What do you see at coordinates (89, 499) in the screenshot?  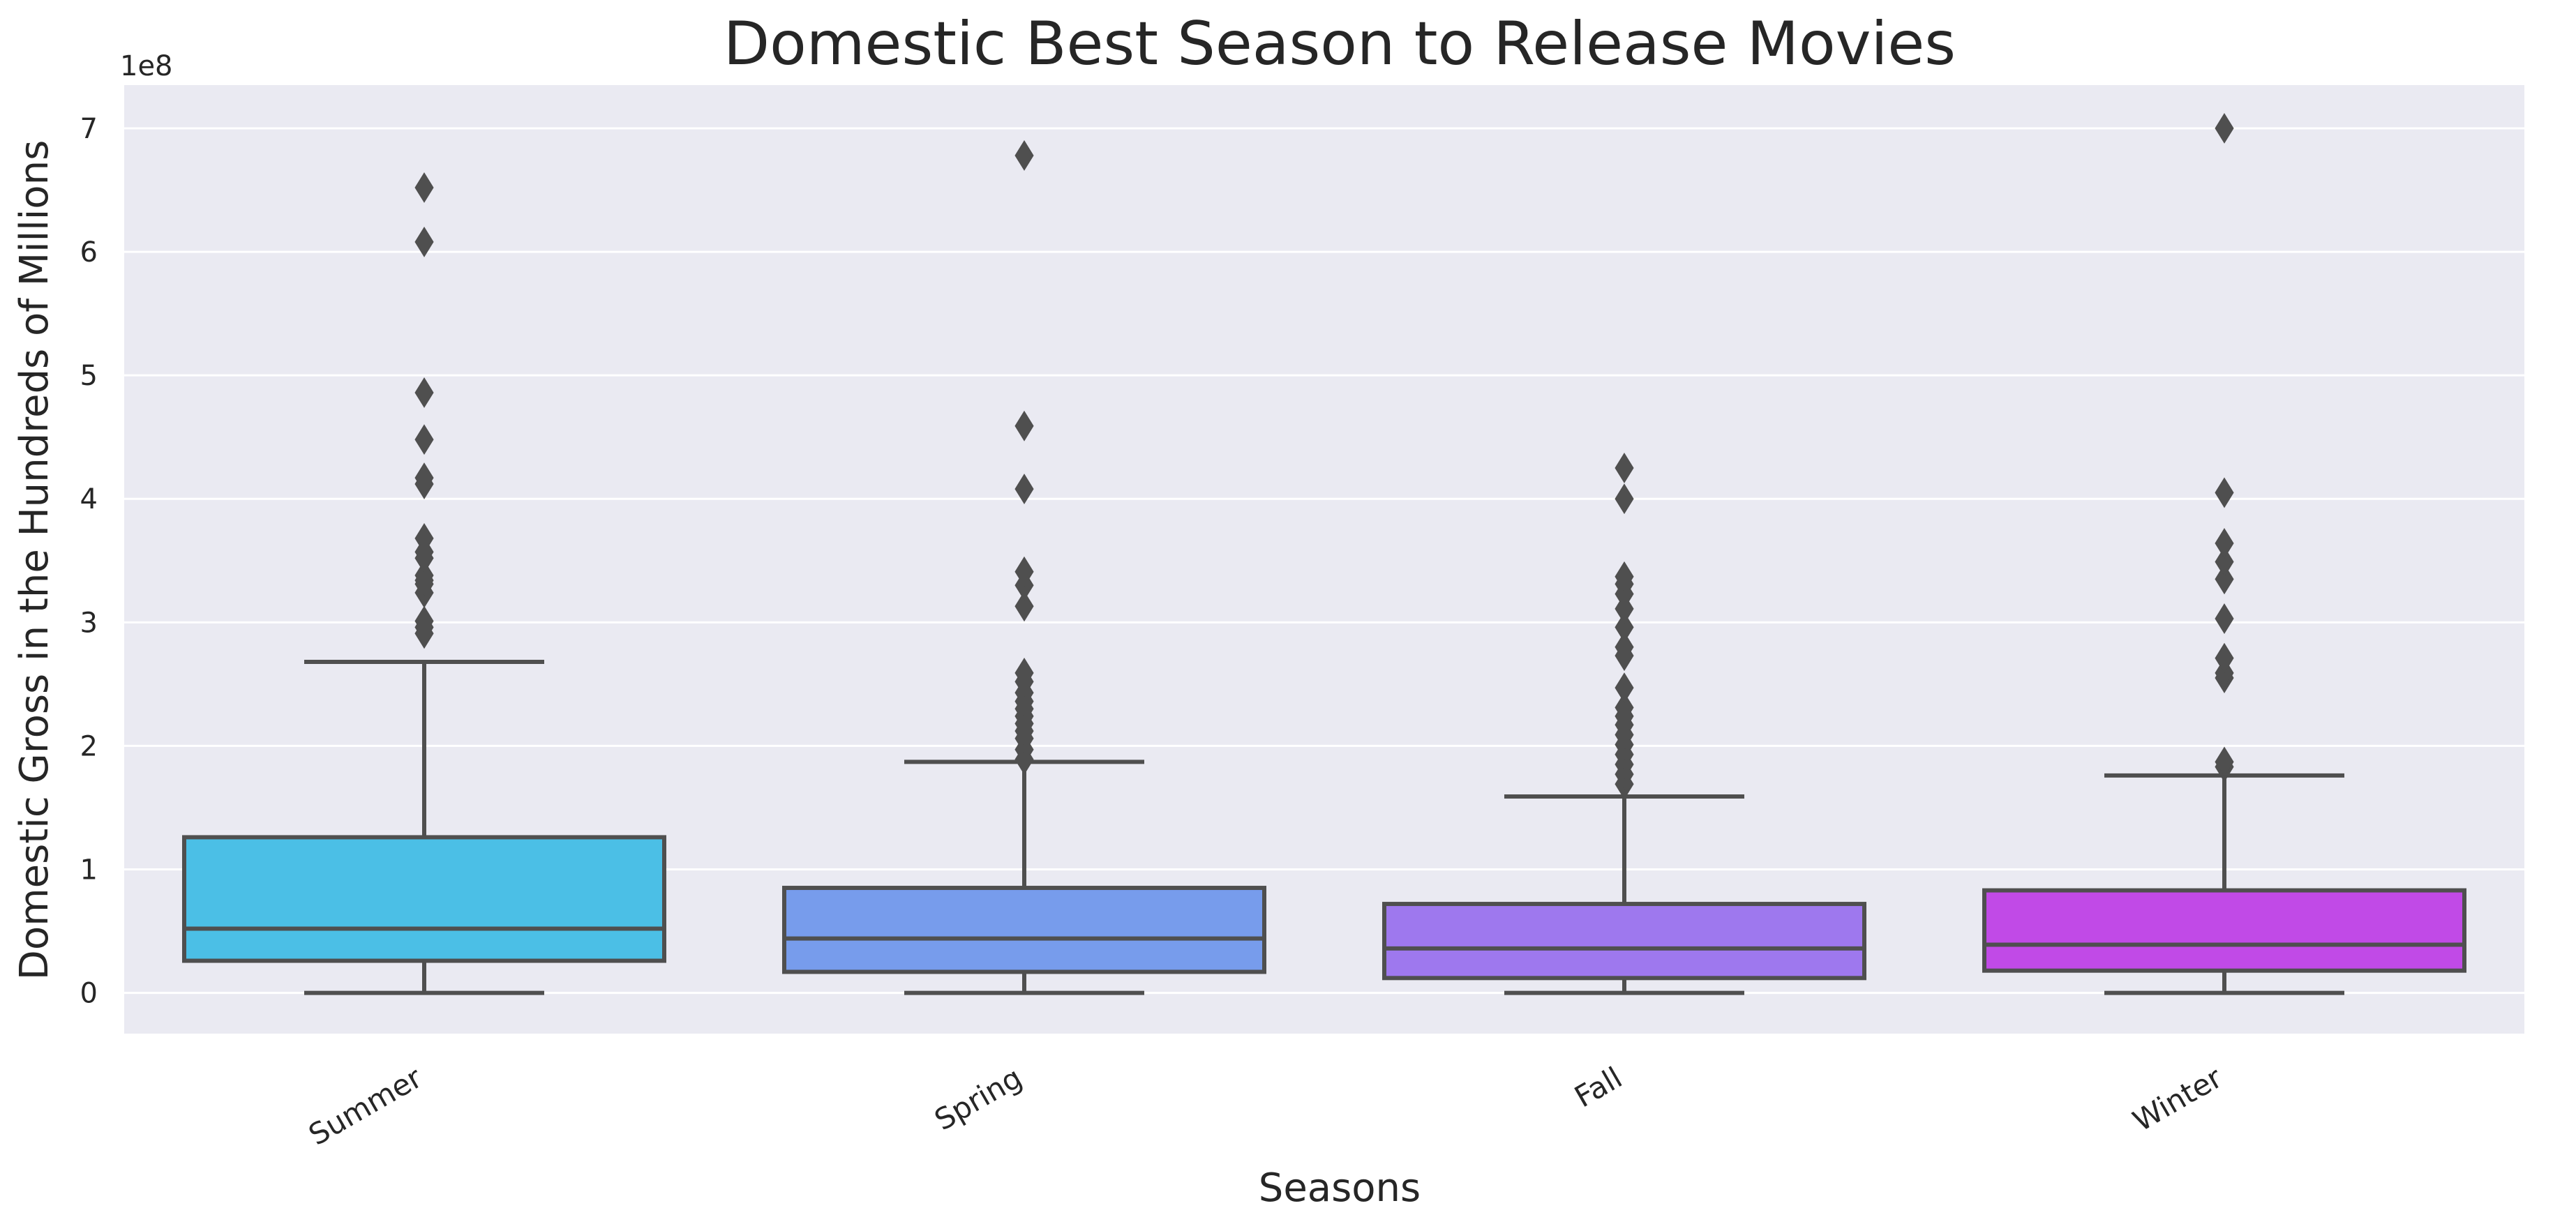 I see `y-tick-label: 4` at bounding box center [89, 499].